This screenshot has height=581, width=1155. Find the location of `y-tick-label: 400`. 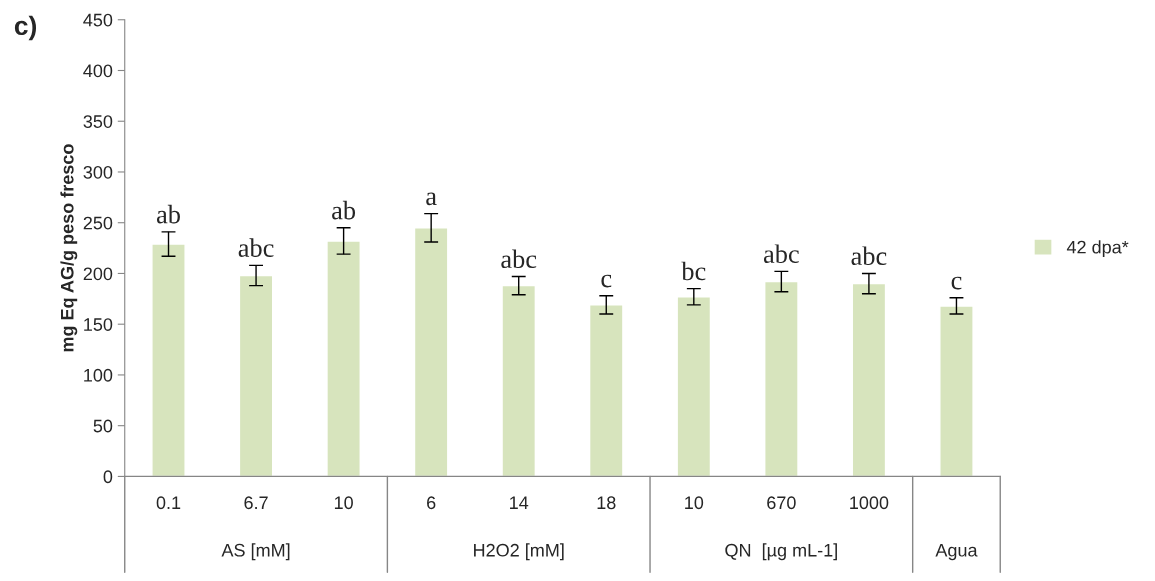

y-tick-label: 400 is located at coordinates (98, 71).